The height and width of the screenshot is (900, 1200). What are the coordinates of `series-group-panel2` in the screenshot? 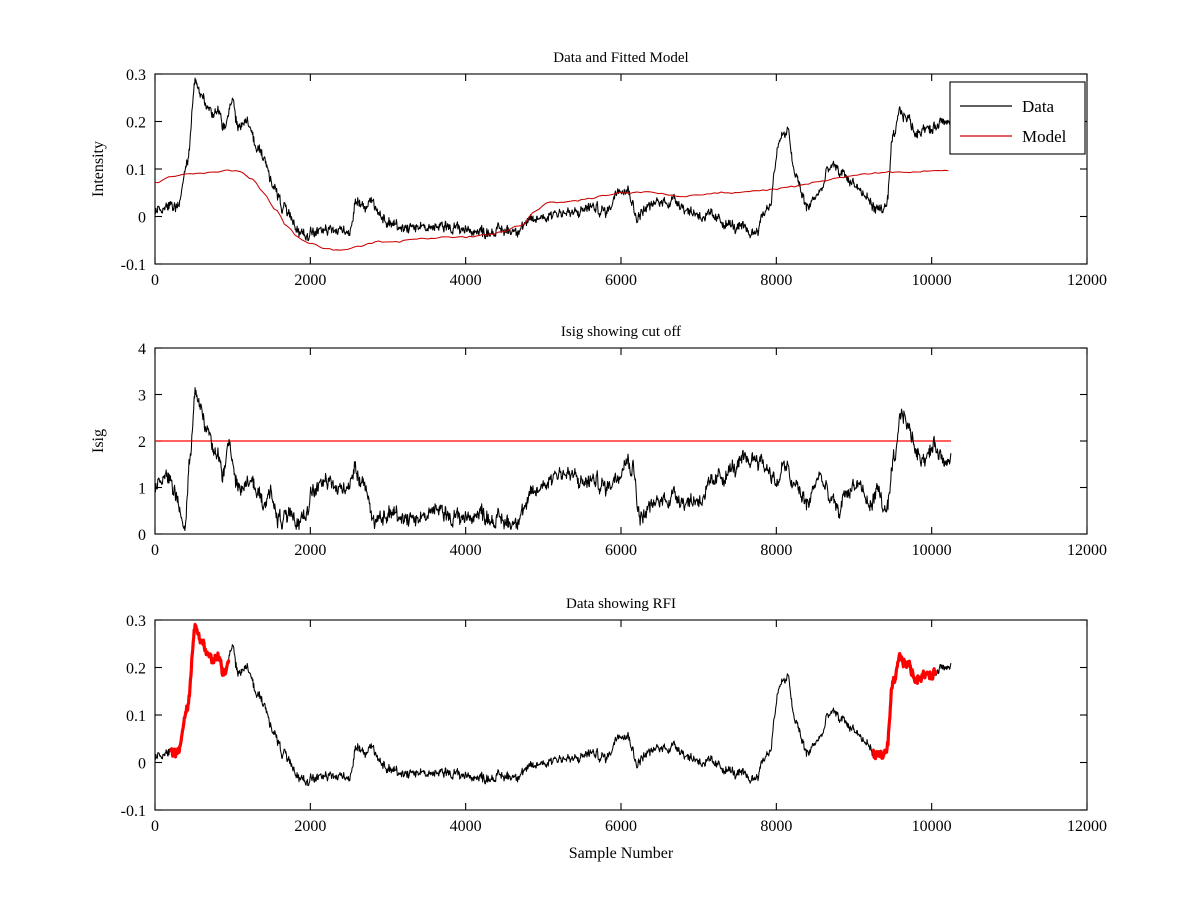 It's located at (553, 459).